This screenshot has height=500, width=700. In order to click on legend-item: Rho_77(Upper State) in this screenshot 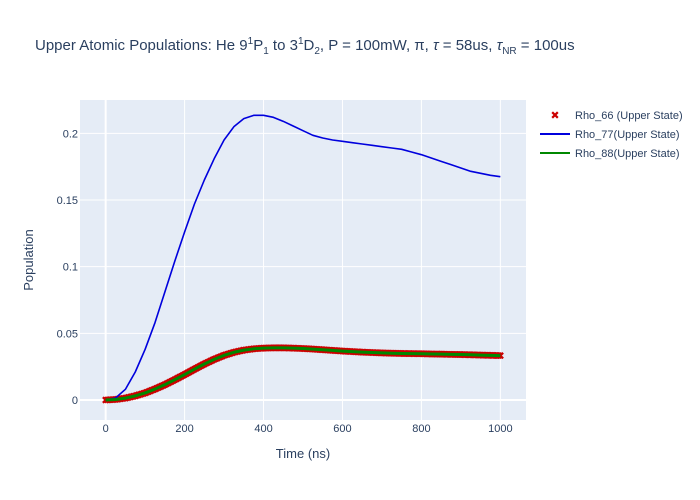, I will do `click(610, 135)`.